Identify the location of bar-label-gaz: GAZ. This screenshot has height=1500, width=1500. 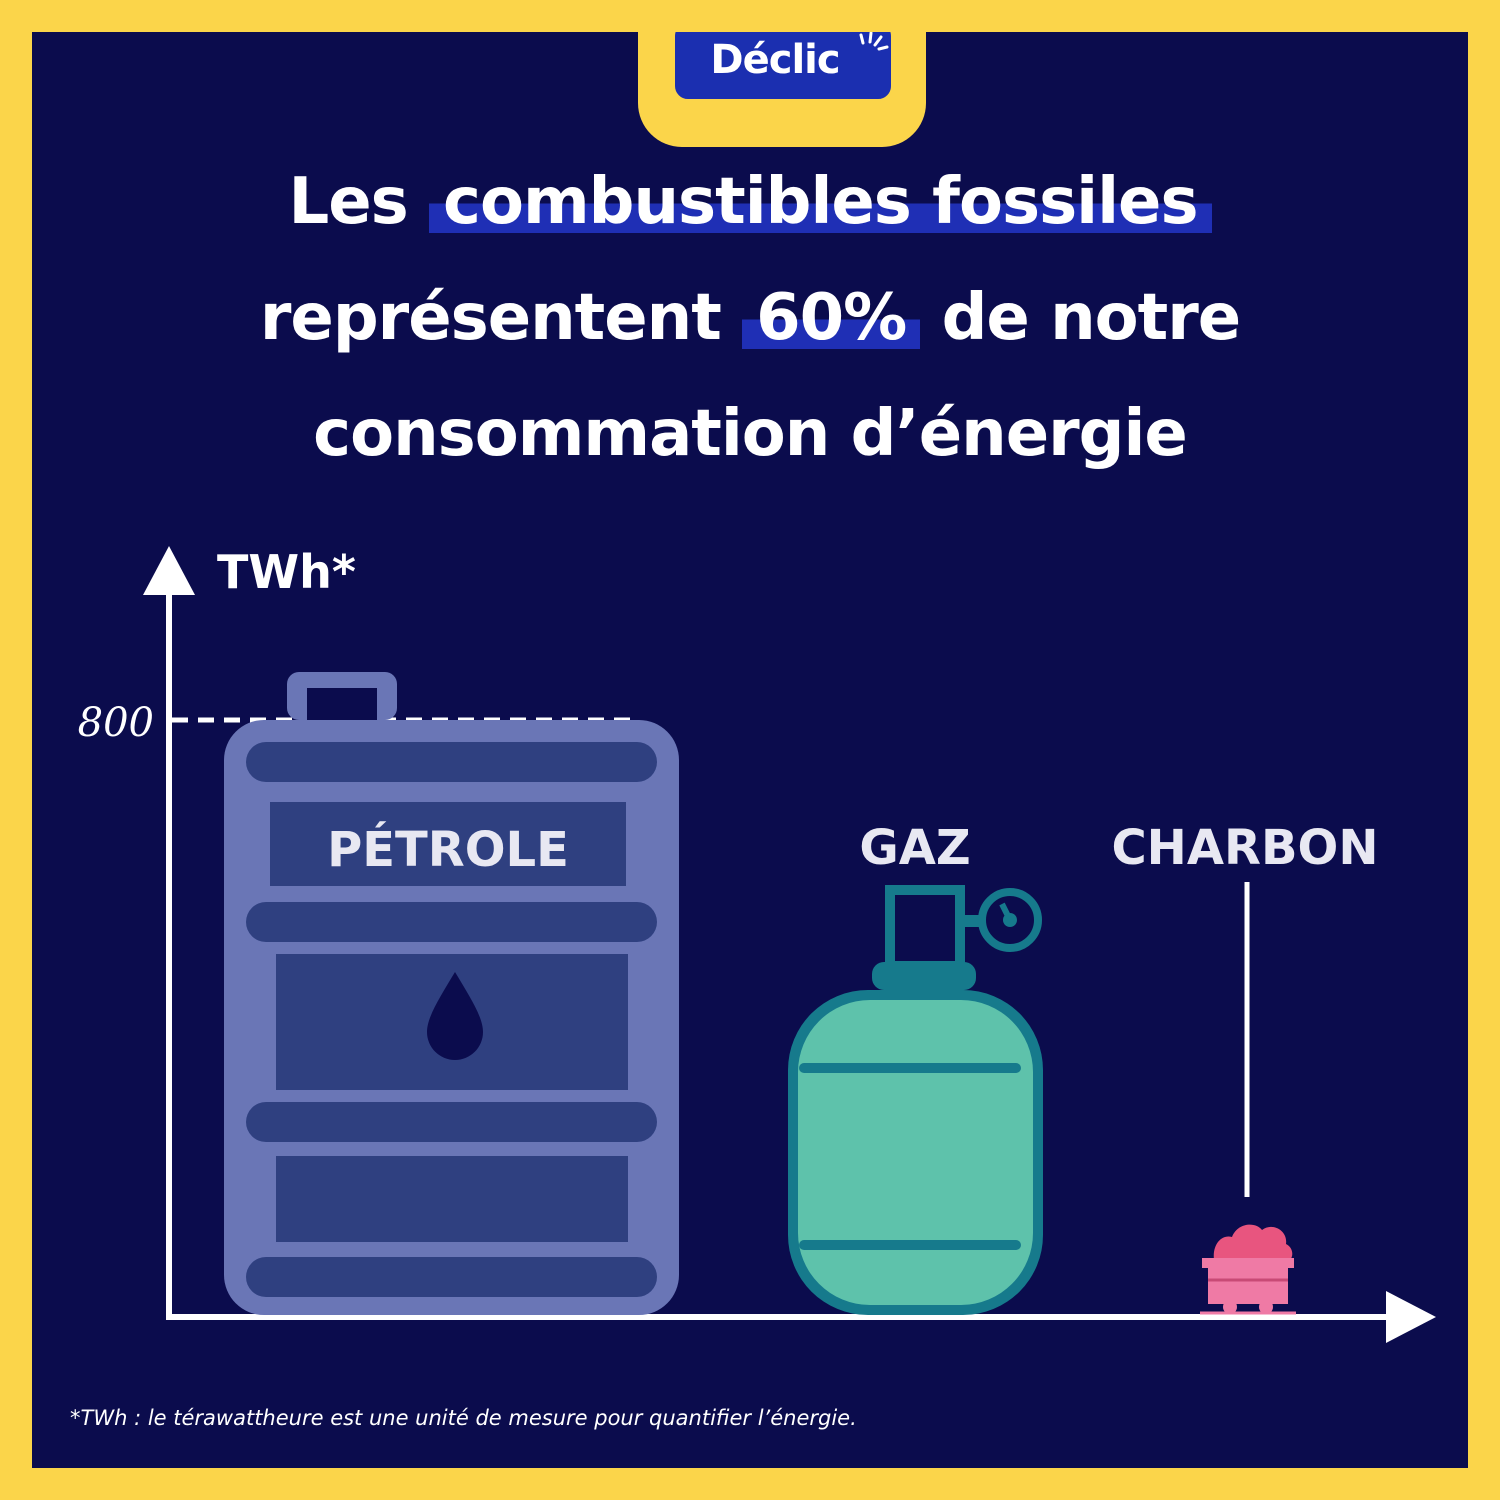
(914, 848).